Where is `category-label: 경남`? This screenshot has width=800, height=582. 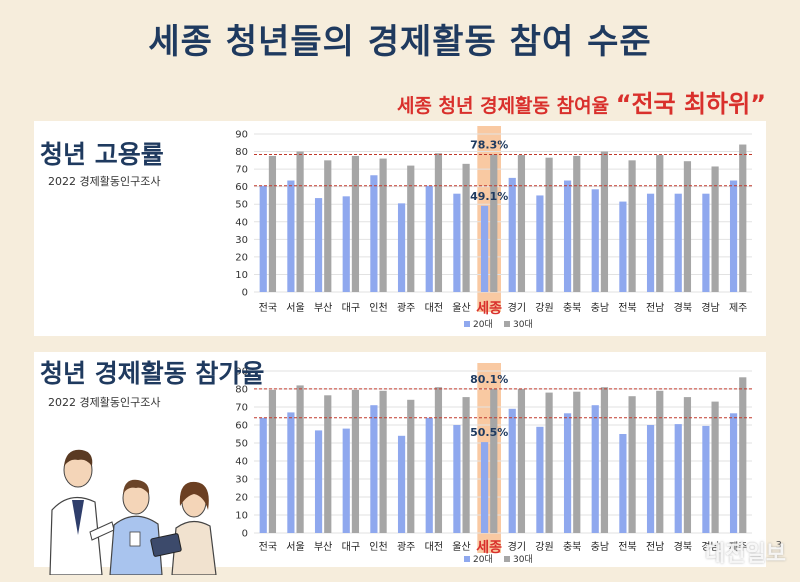
category-label: 경남 is located at coordinates (710, 546).